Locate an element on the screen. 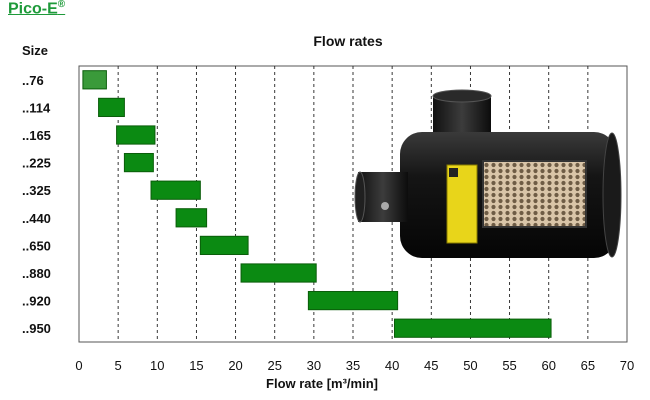 The image size is (650, 400). size-tick-label: ..440 is located at coordinates (36, 218).